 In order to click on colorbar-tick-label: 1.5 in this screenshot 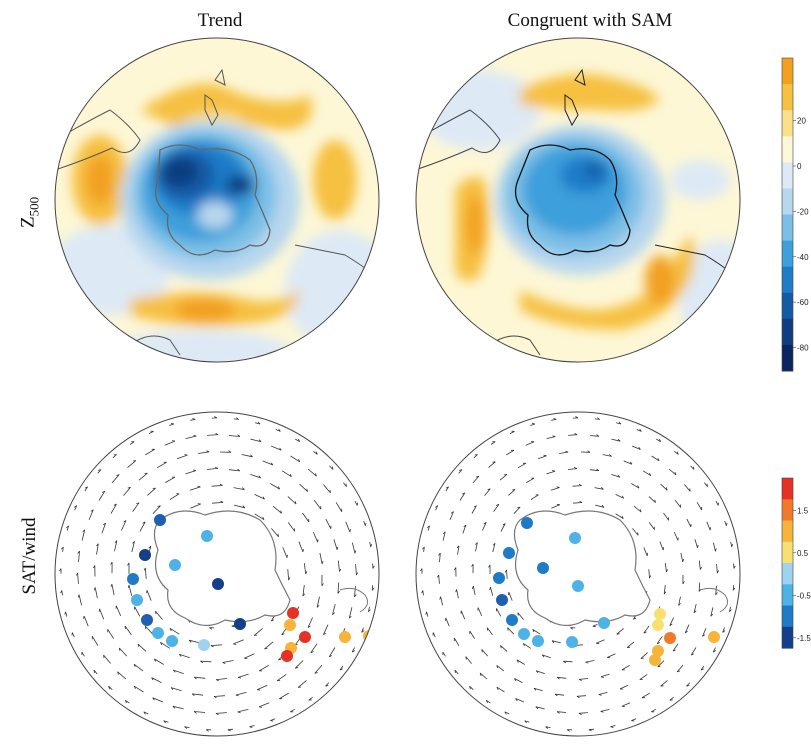, I will do `click(803, 510)`.